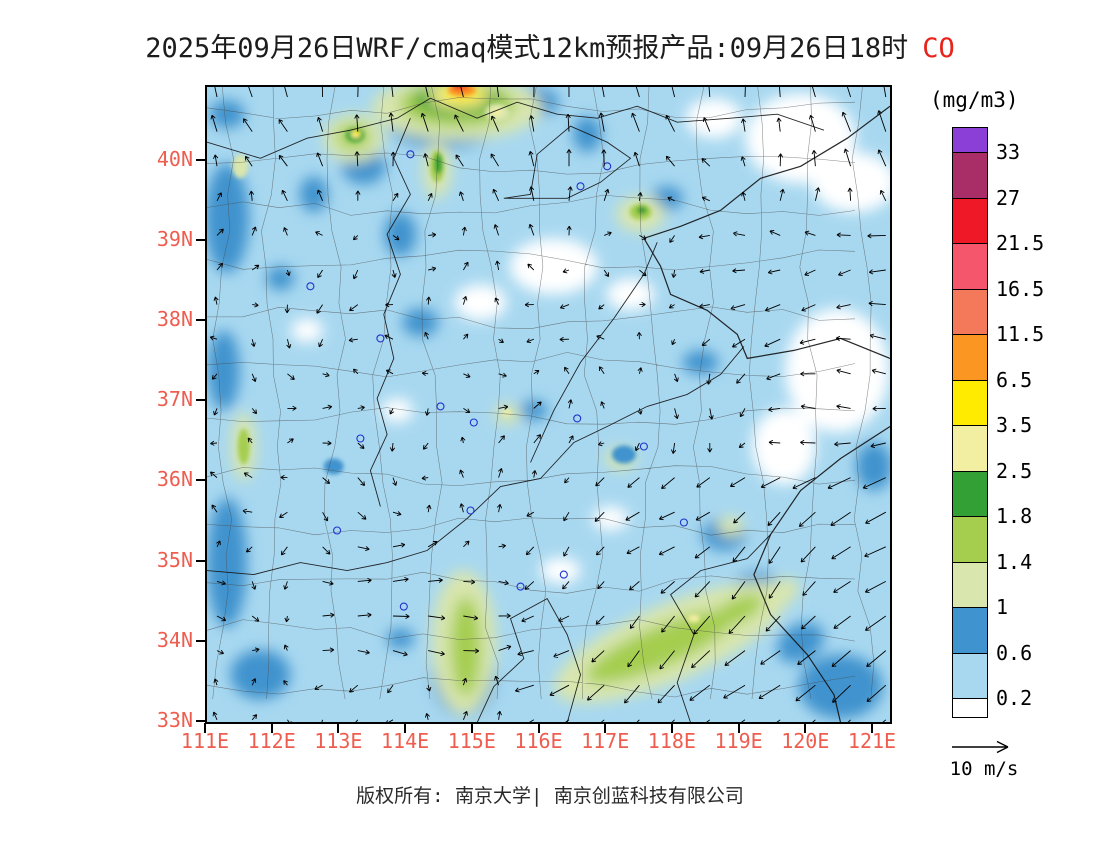 This screenshot has height=850, width=1100. Describe the element at coordinates (1014, 698) in the screenshot. I see `colorbar-tick-label: 0.2` at that location.